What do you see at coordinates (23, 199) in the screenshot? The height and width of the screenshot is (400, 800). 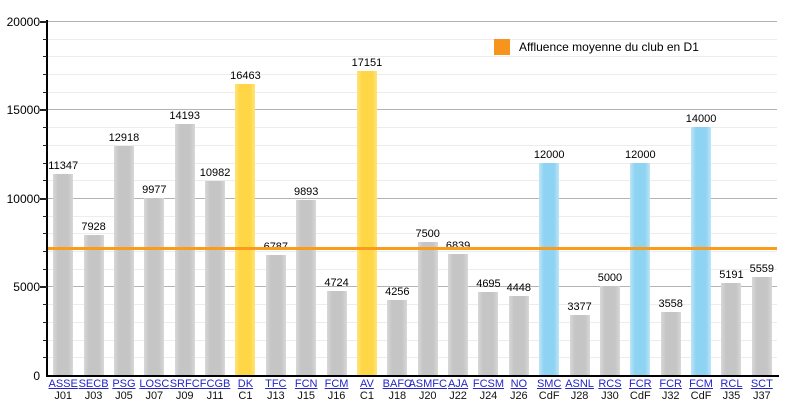 I see `y-axis-label: 10000` at bounding box center [23, 199].